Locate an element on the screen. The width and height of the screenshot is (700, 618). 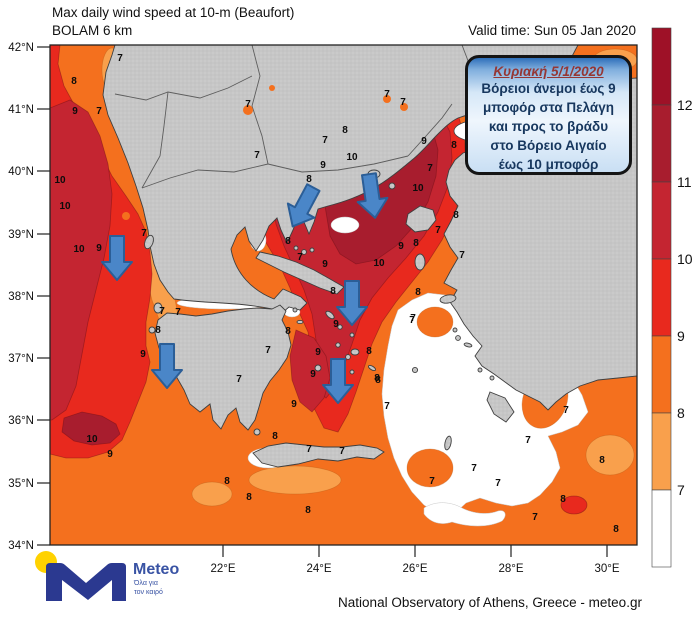
colorbar is located at coordinates (661, 297).